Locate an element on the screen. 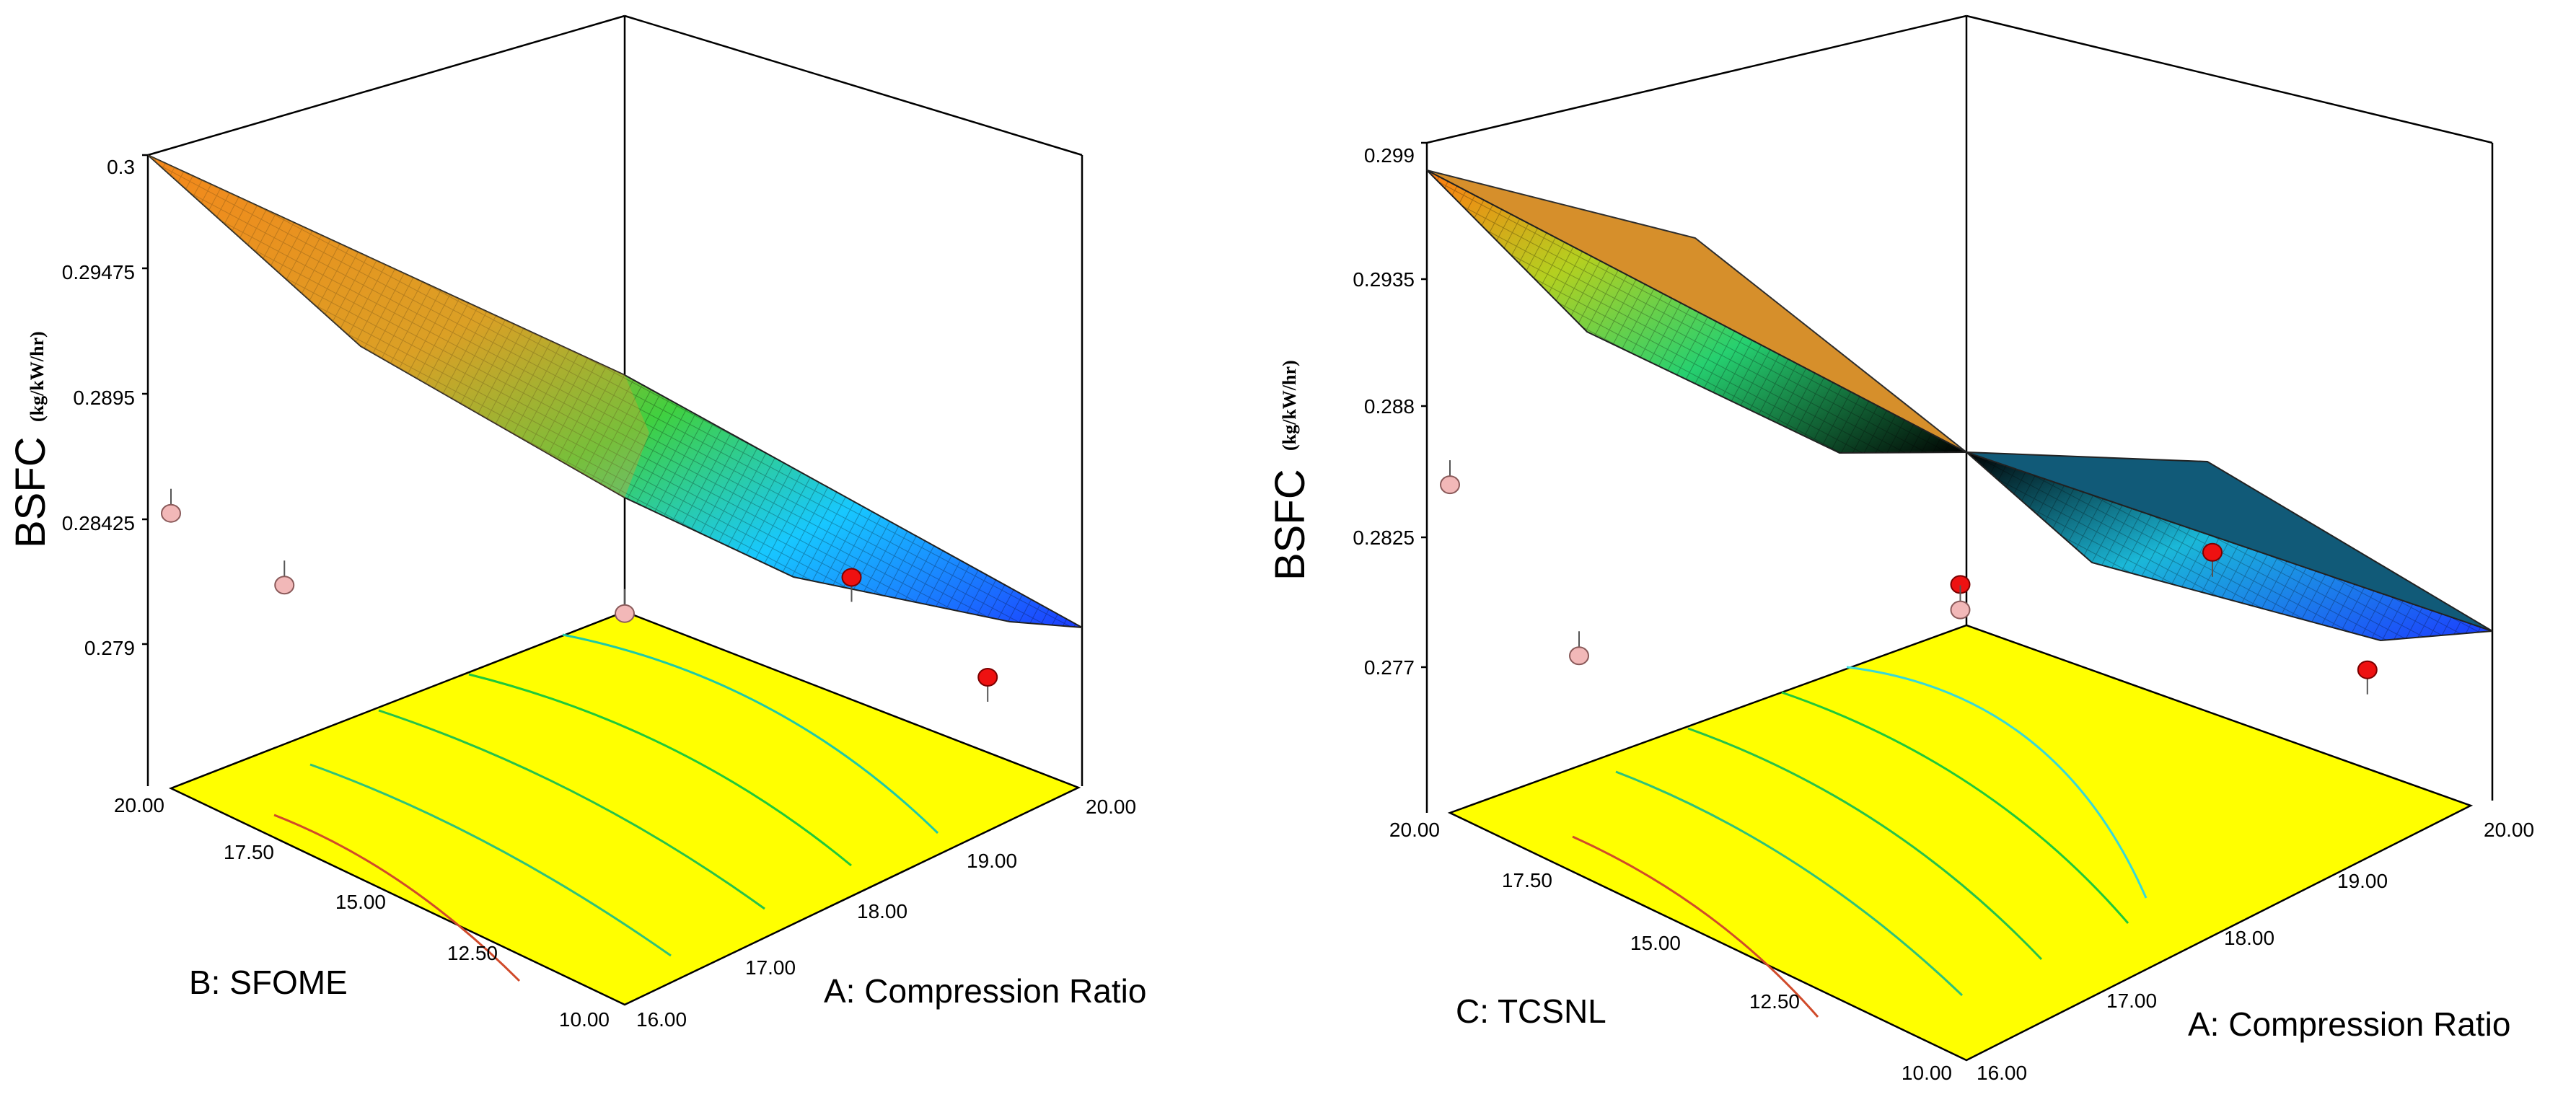  z-tick-label: 0.28425 is located at coordinates (98, 523).